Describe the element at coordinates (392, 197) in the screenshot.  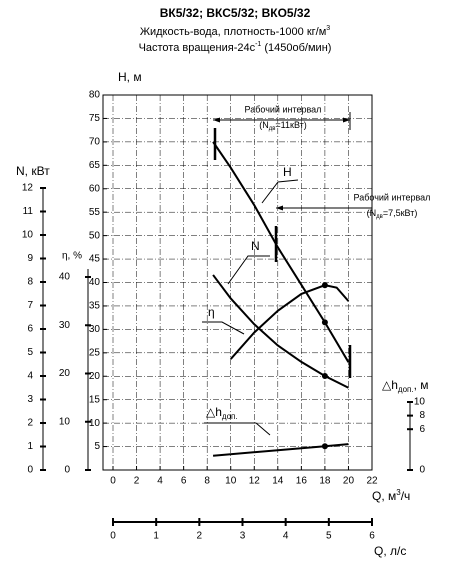
I see `annotation: Рабочий интервал` at that location.